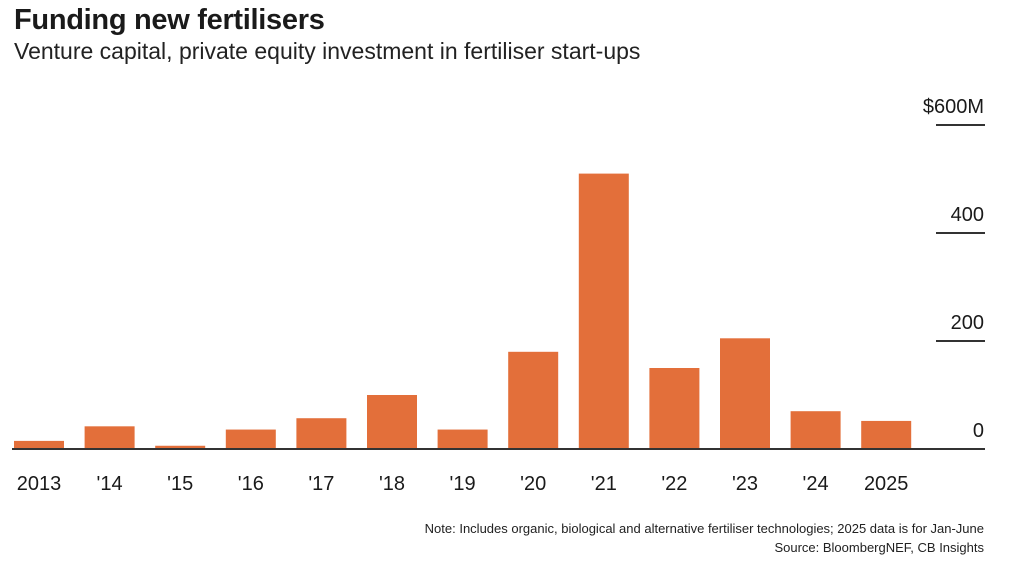 The width and height of the screenshot is (1024, 564). I want to click on x-tick-label: '21, so click(604, 484).